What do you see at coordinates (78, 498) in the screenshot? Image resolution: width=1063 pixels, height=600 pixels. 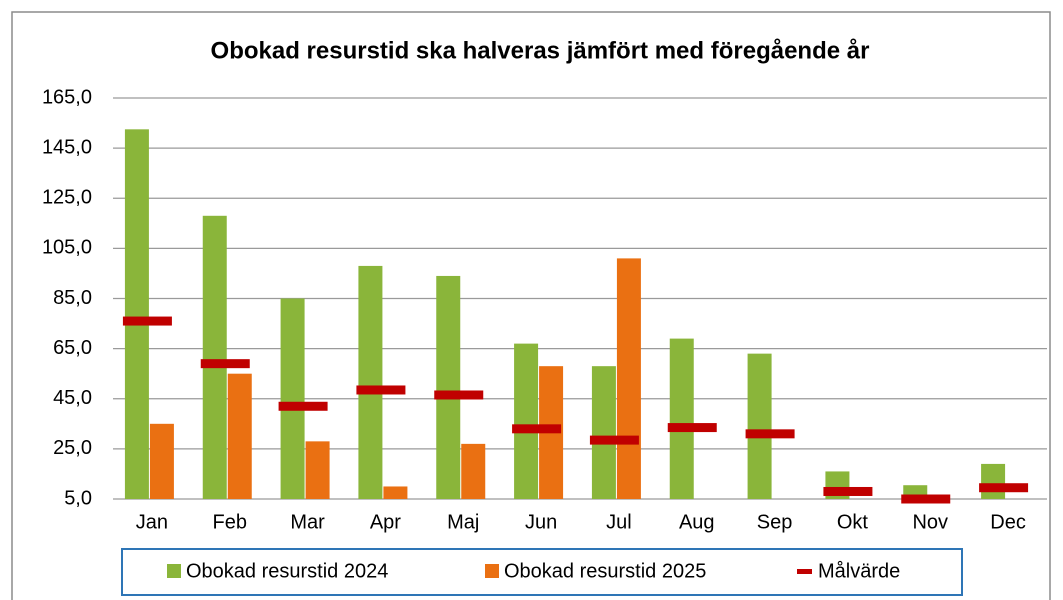 I see `y-tick-label: 5,0` at bounding box center [78, 498].